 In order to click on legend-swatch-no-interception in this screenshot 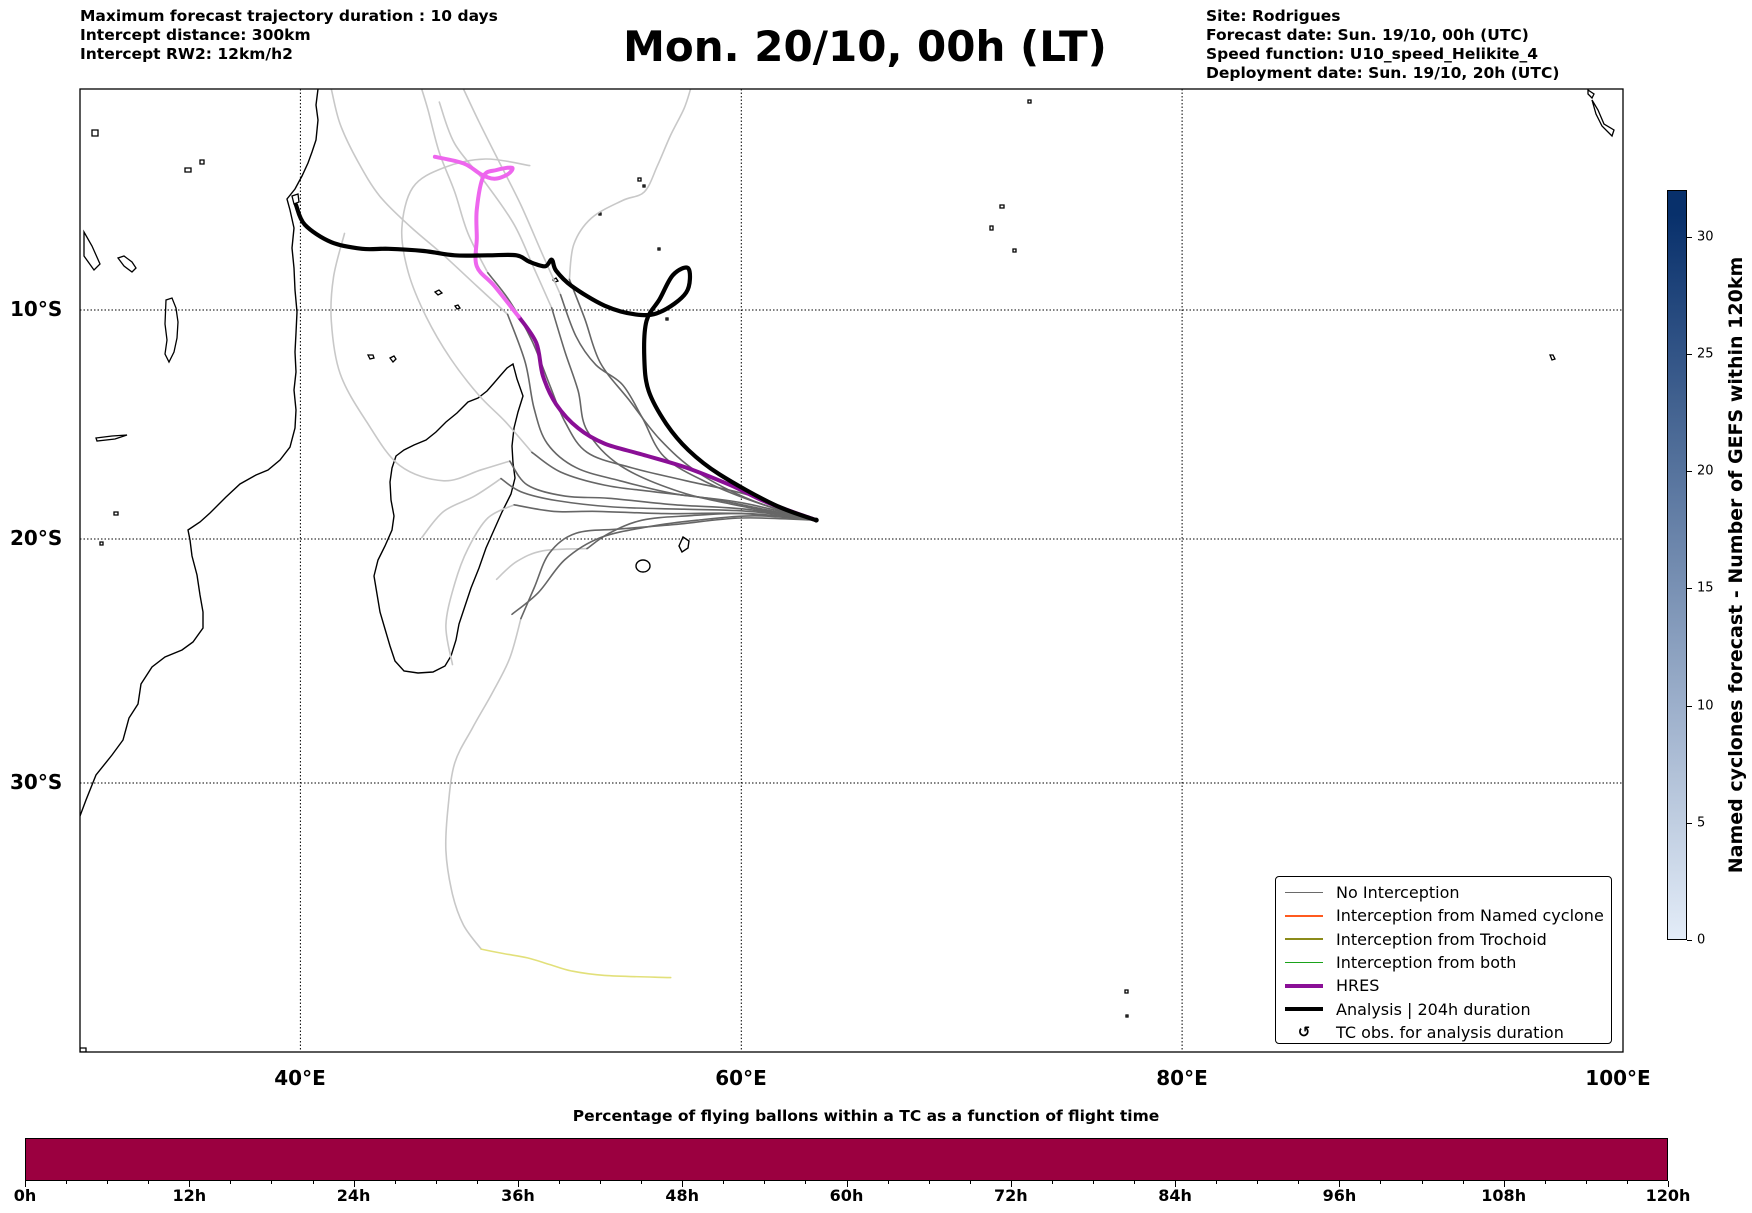, I will do `click(1304, 892)`.